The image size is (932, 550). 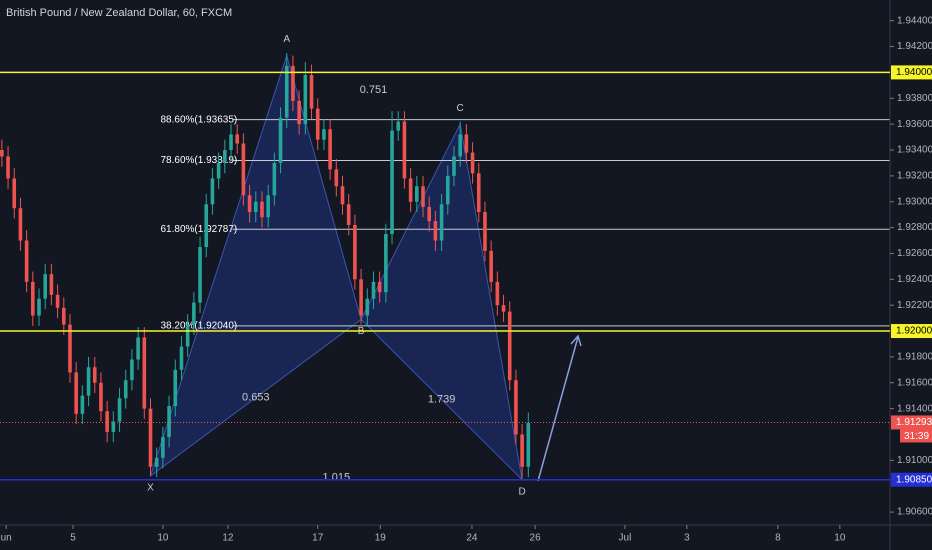 I want to click on level-label: 1.94000, so click(x=914, y=72).